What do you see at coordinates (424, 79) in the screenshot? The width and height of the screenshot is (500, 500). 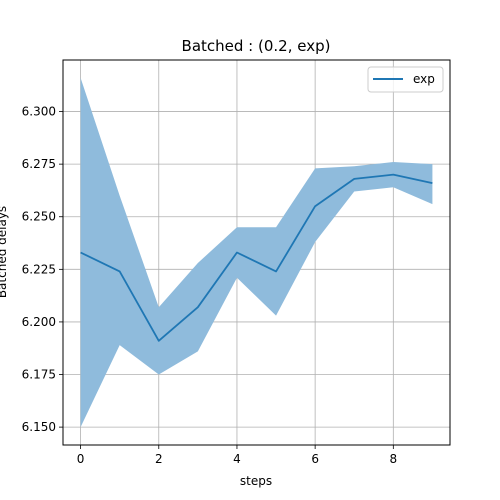 I see `legend-label: exp` at bounding box center [424, 79].